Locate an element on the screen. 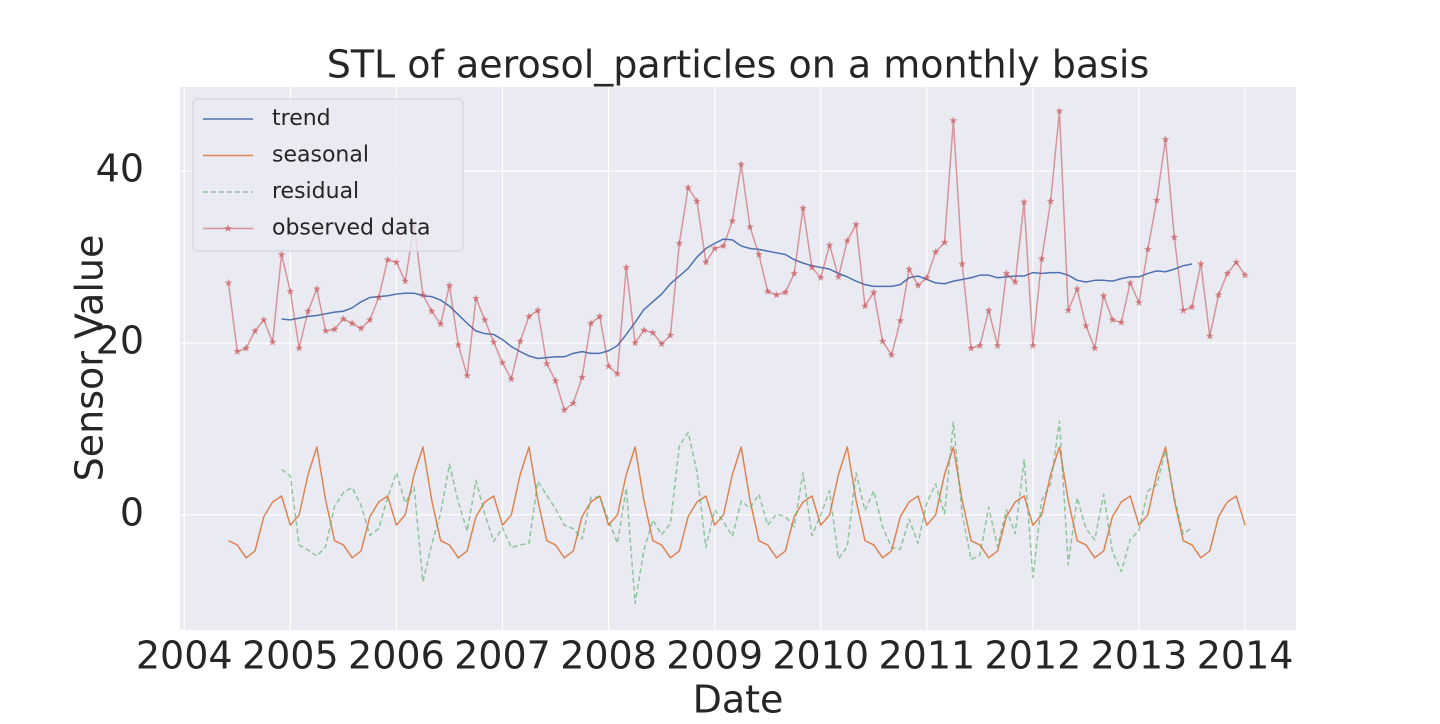 This screenshot has height=724, width=1440. legend-box is located at coordinates (328, 175).